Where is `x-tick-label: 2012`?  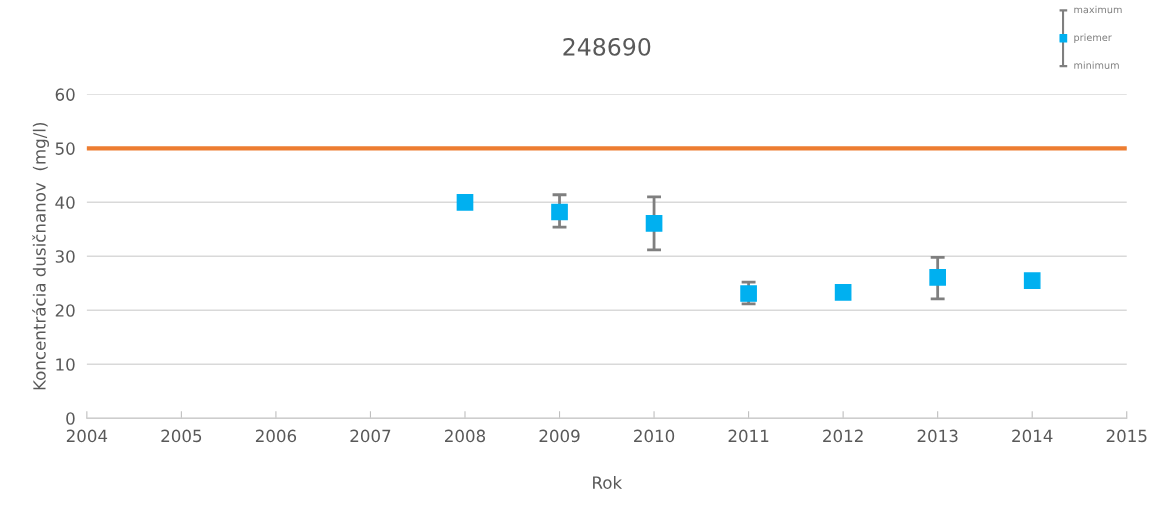
x-tick-label: 2012 is located at coordinates (843, 436).